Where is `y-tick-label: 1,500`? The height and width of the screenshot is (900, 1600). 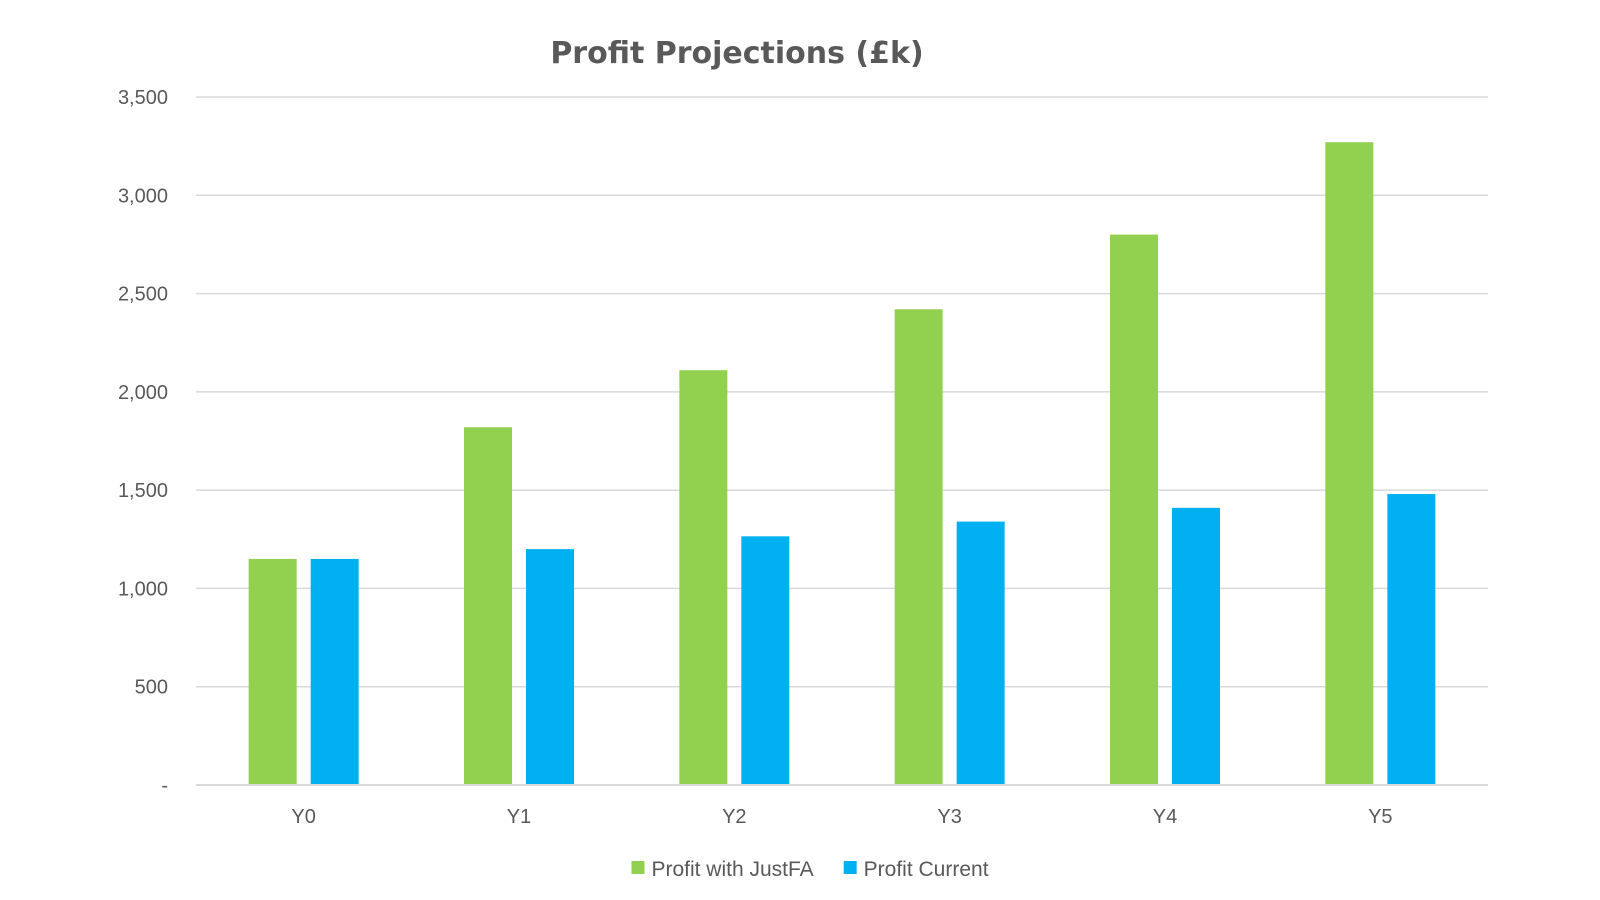
y-tick-label: 1,500 is located at coordinates (143, 491).